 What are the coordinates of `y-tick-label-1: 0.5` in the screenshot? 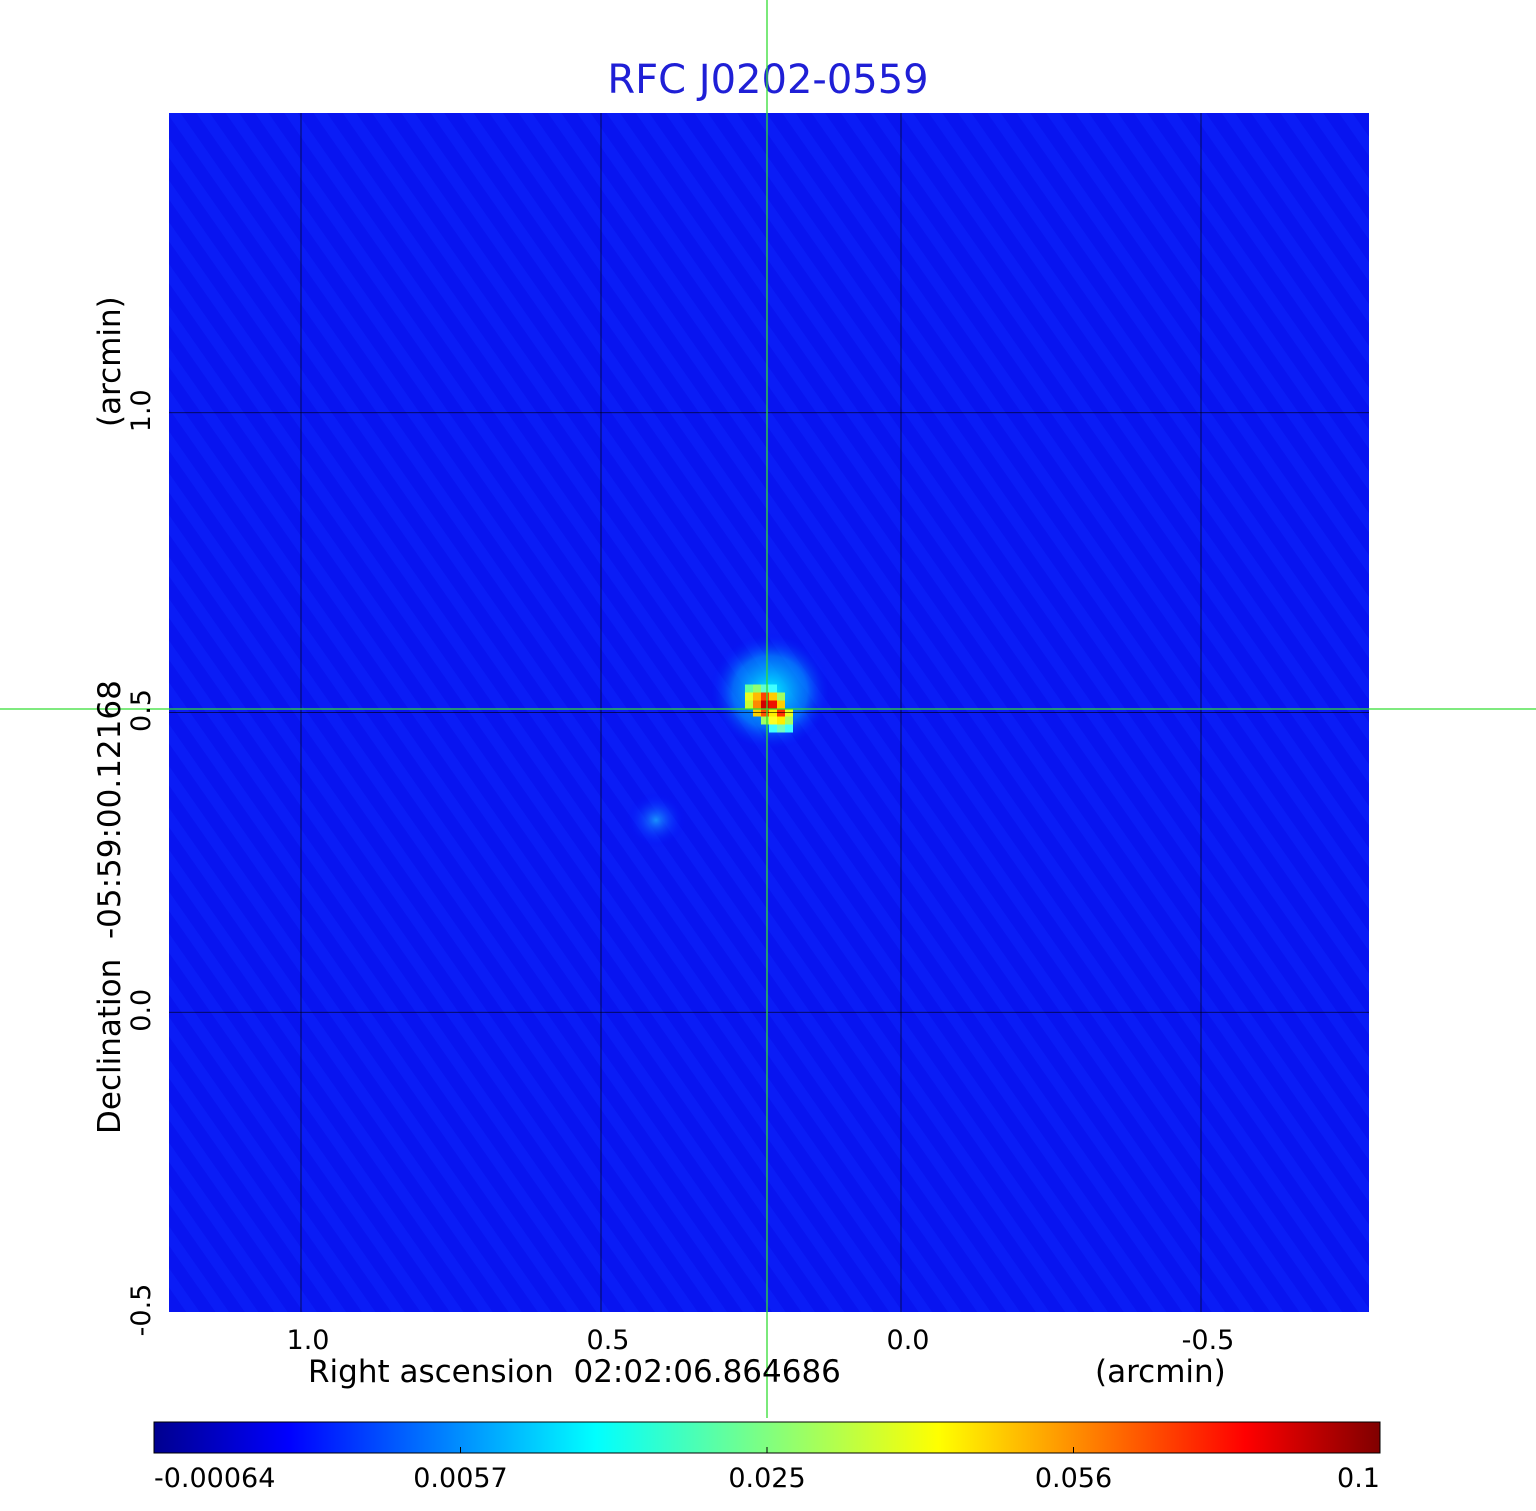 It's located at (141, 710).